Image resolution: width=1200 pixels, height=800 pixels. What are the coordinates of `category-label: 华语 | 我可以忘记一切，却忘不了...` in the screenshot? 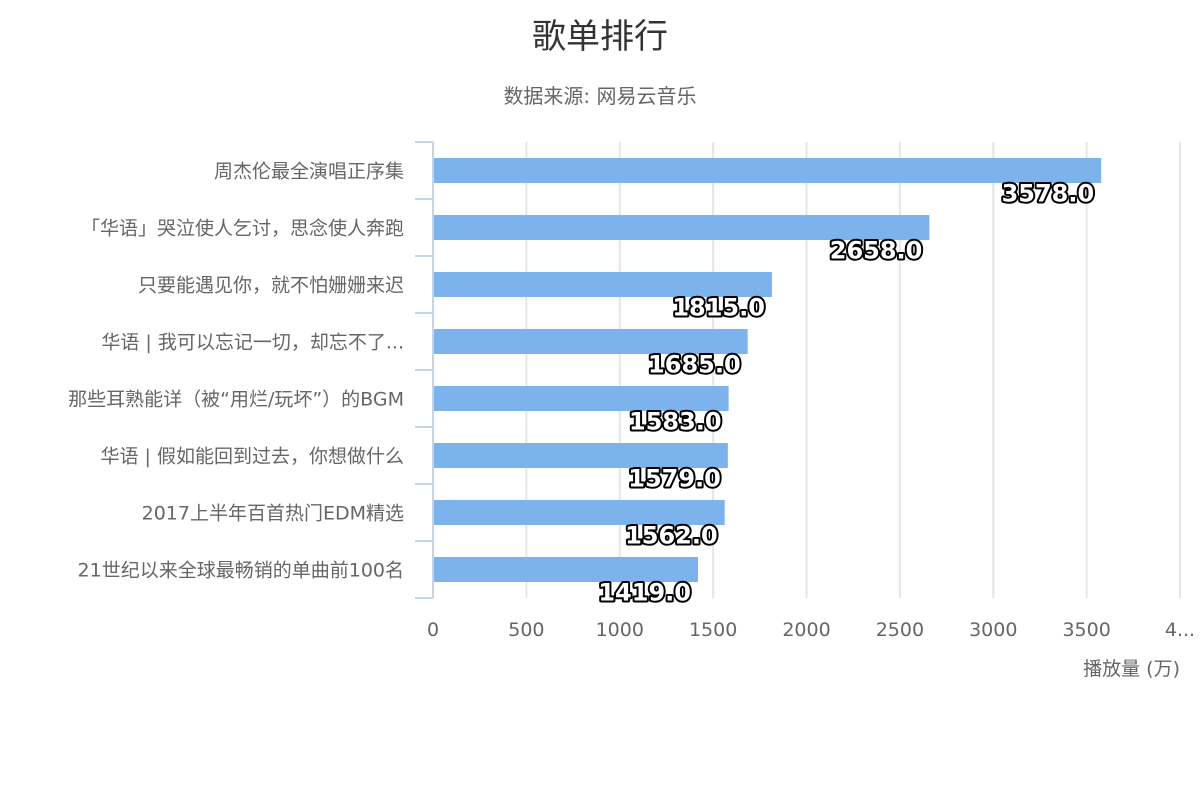 It's located at (252, 343).